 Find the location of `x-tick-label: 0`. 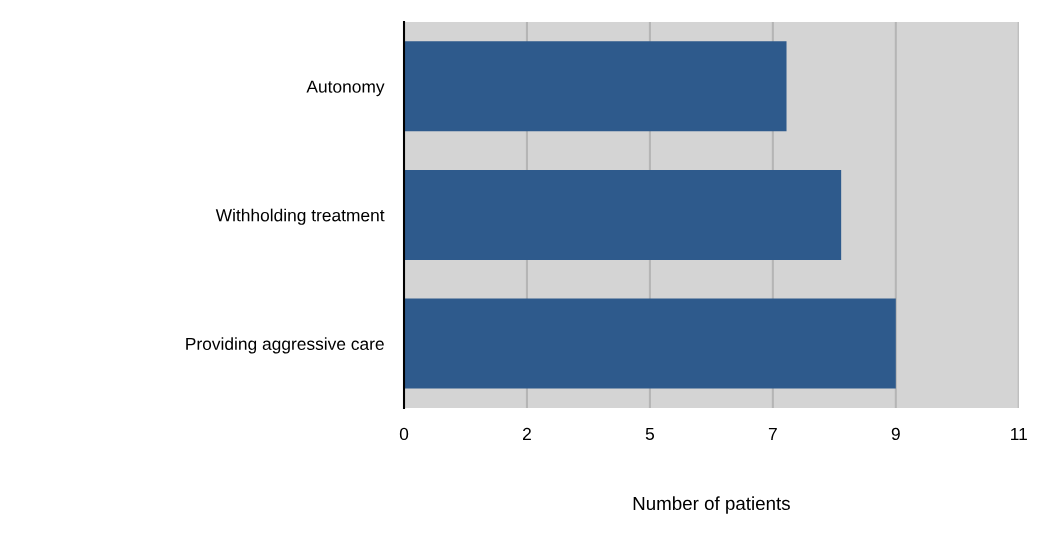

x-tick-label: 0 is located at coordinates (404, 434).